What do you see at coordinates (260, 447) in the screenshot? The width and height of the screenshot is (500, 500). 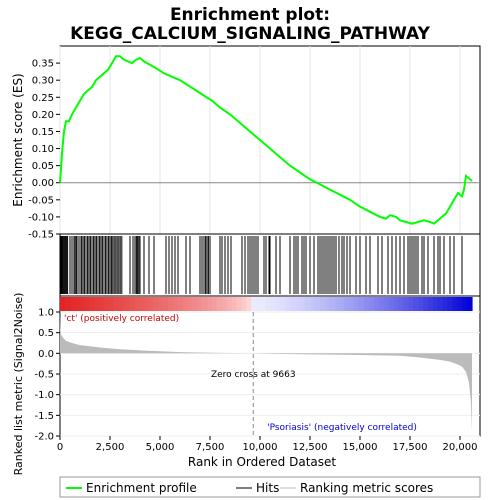 I see `x-tick-label: 10,000` at bounding box center [260, 447].